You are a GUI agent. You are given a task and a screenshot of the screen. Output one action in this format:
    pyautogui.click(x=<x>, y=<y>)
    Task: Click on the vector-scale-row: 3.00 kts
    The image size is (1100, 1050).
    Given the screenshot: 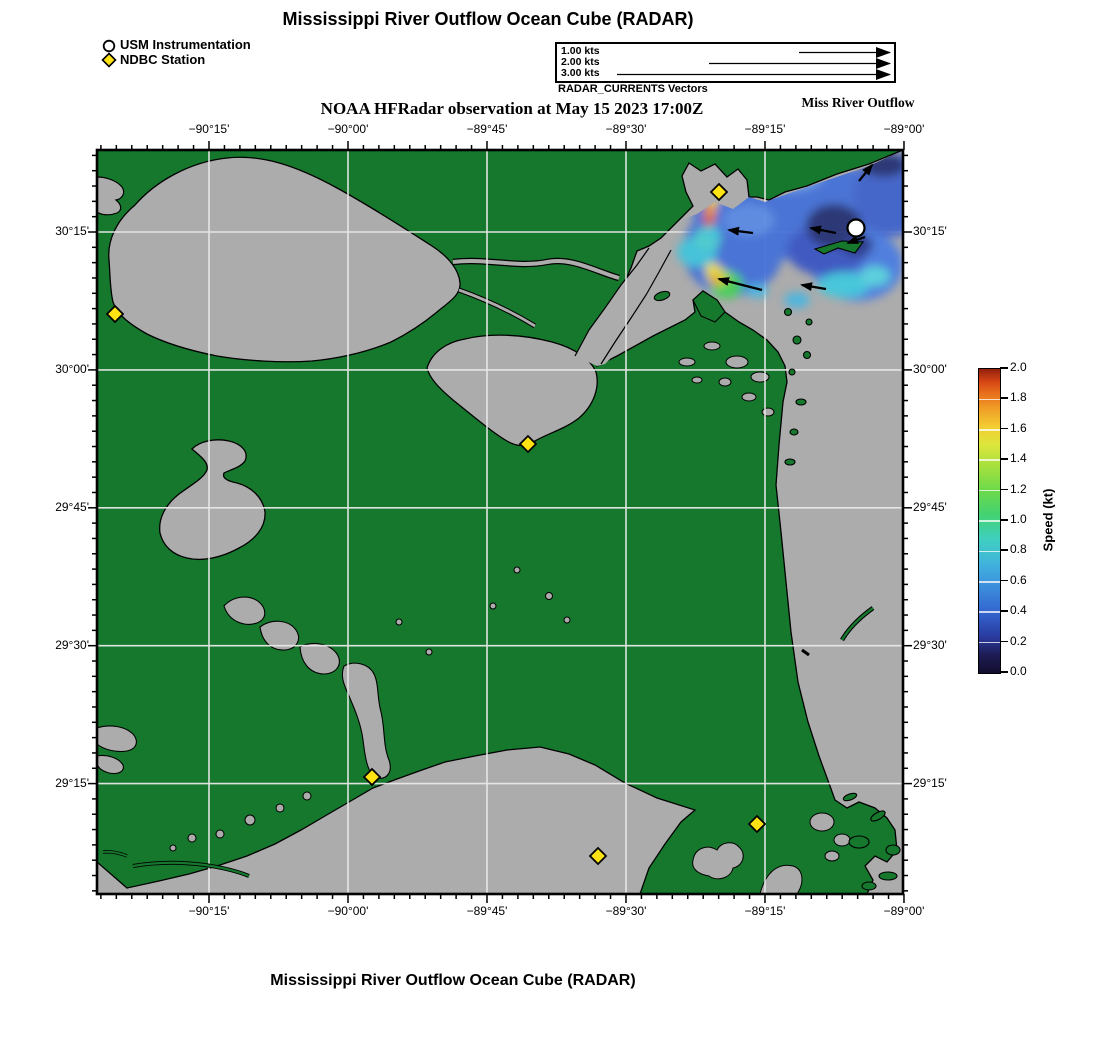 What is the action you would take?
    pyautogui.click(x=580, y=73)
    